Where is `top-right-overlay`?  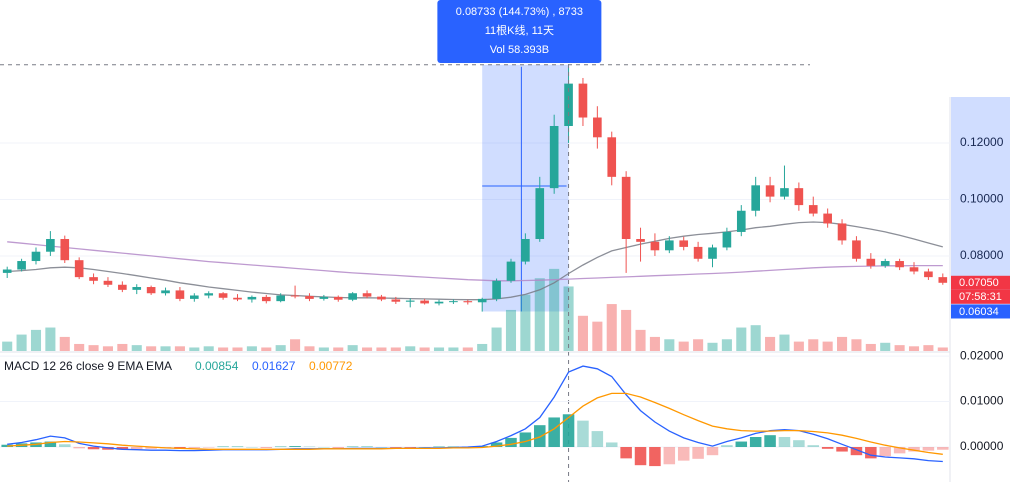 top-right-overlay is located at coordinates (910, 48).